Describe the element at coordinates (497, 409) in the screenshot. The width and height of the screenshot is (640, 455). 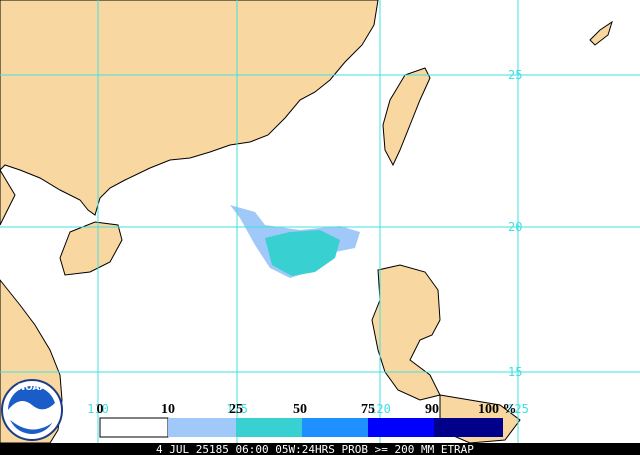
I see `legend-label: 100 %` at that location.